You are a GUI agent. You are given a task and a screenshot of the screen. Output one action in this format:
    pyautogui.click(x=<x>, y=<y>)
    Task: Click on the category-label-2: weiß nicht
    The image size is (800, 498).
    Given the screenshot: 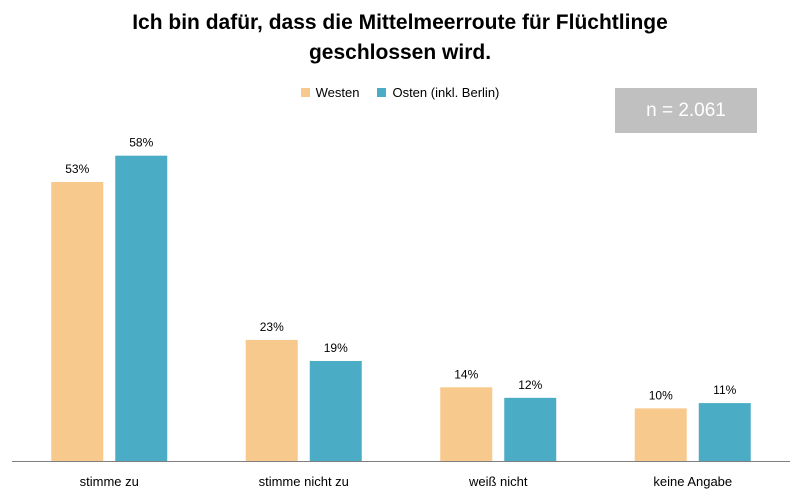 What is the action you would take?
    pyautogui.click(x=498, y=481)
    